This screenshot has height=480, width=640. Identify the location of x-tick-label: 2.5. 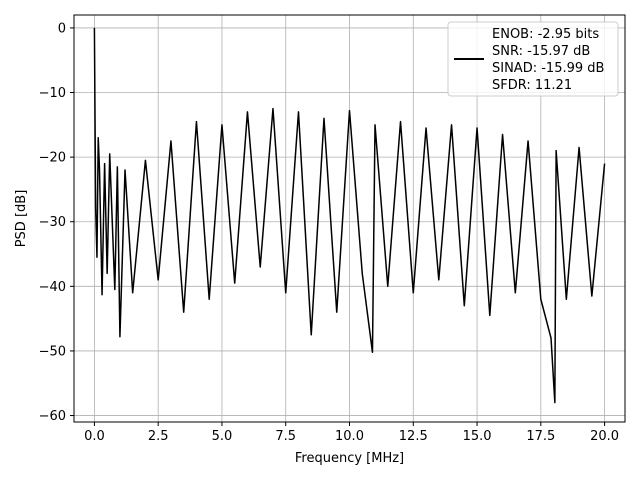
(158, 436).